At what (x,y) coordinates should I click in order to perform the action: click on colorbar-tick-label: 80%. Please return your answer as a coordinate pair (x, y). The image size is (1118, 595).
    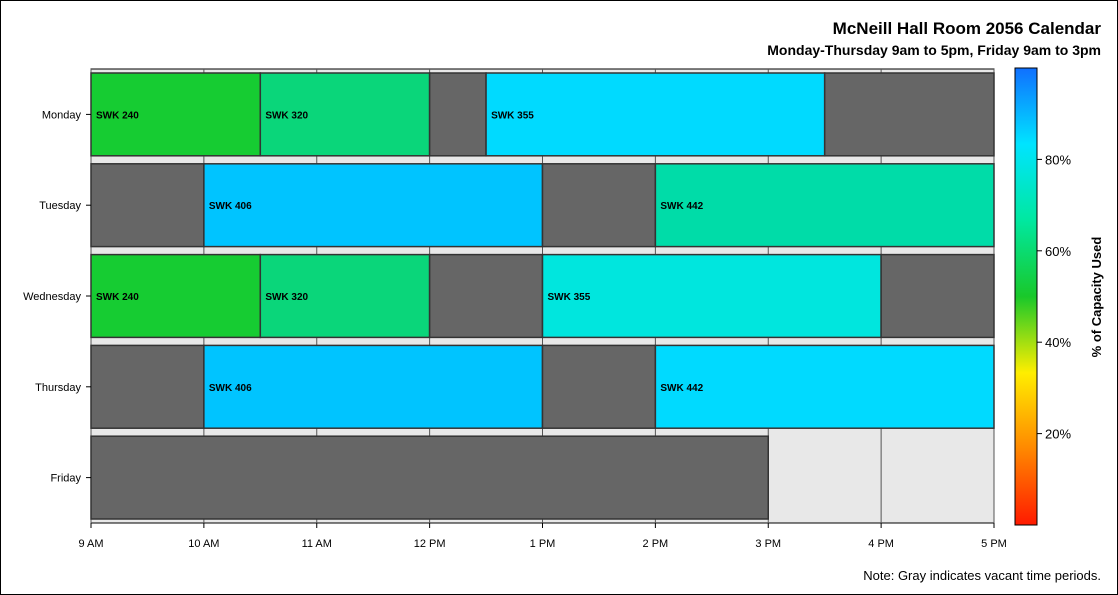
    Looking at the image, I should click on (1058, 159).